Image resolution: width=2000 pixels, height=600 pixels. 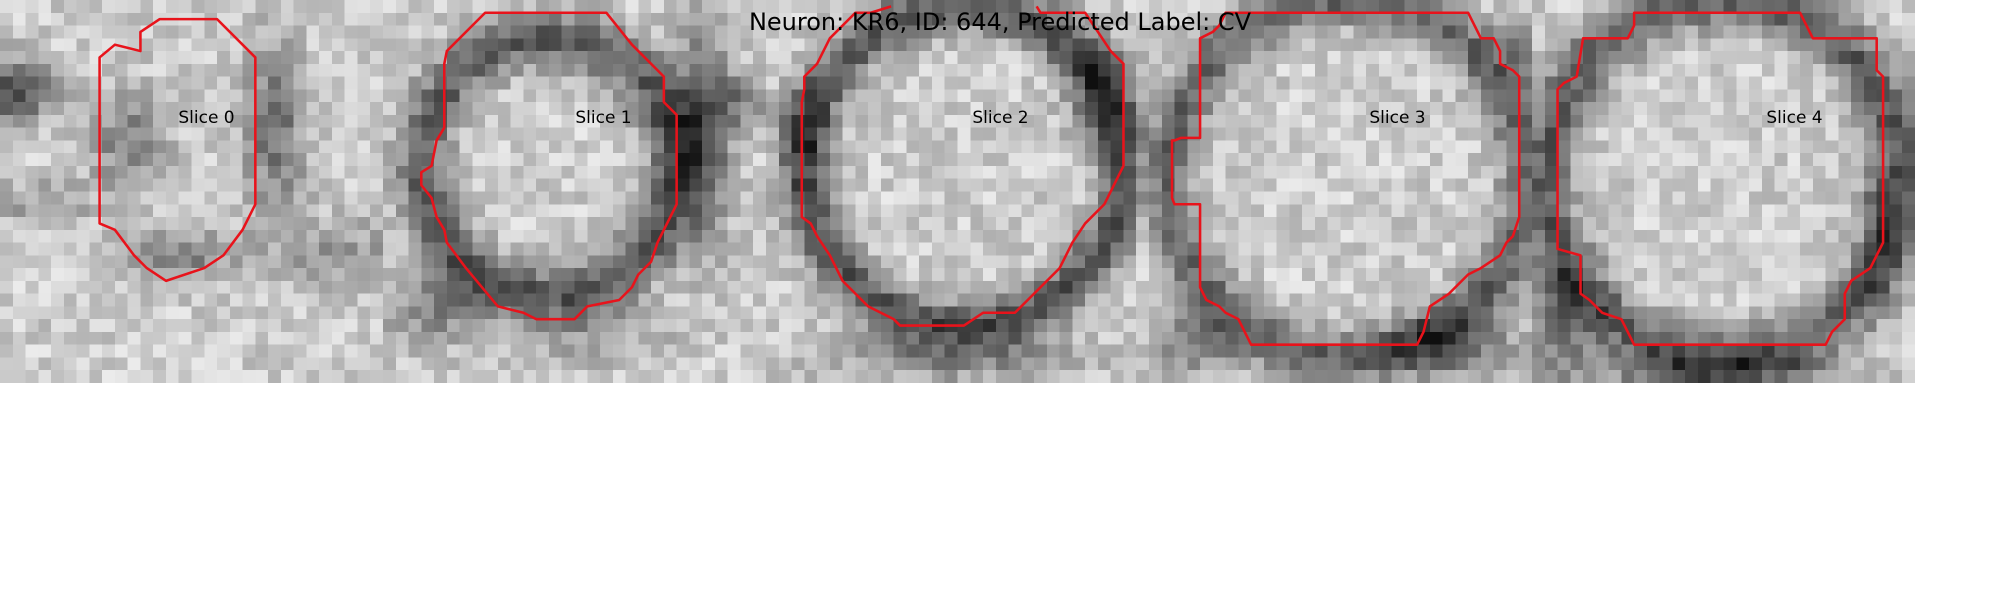 What do you see at coordinates (1794, 118) in the screenshot?
I see `panel-title-slice-4: Slice 4` at bounding box center [1794, 118].